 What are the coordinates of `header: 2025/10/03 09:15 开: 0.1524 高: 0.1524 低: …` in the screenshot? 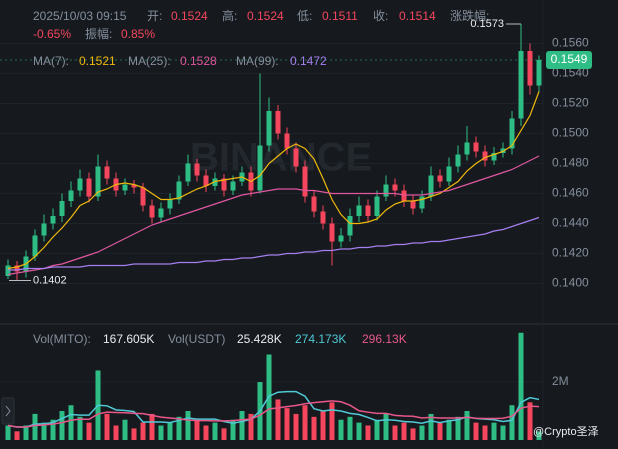 It's located at (261, 24).